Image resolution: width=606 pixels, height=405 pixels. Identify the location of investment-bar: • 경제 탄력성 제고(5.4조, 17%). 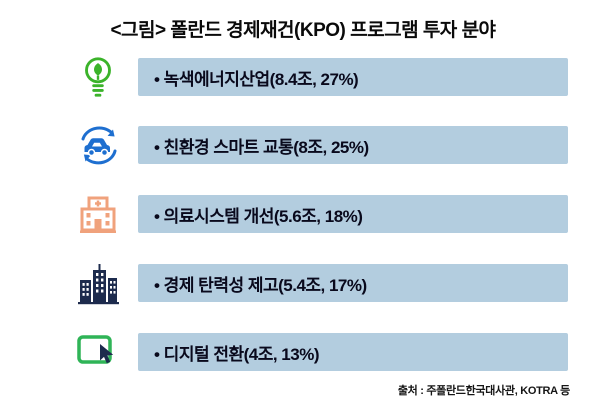
(353, 283).